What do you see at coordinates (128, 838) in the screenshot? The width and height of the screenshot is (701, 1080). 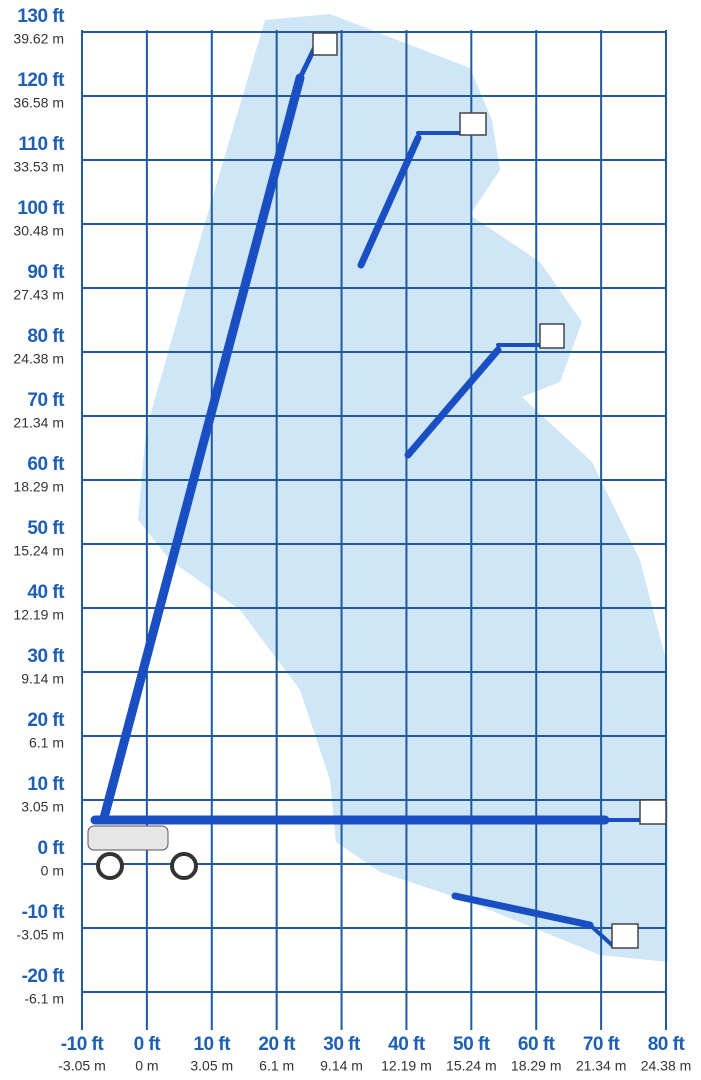 I see `chassis` at bounding box center [128, 838].